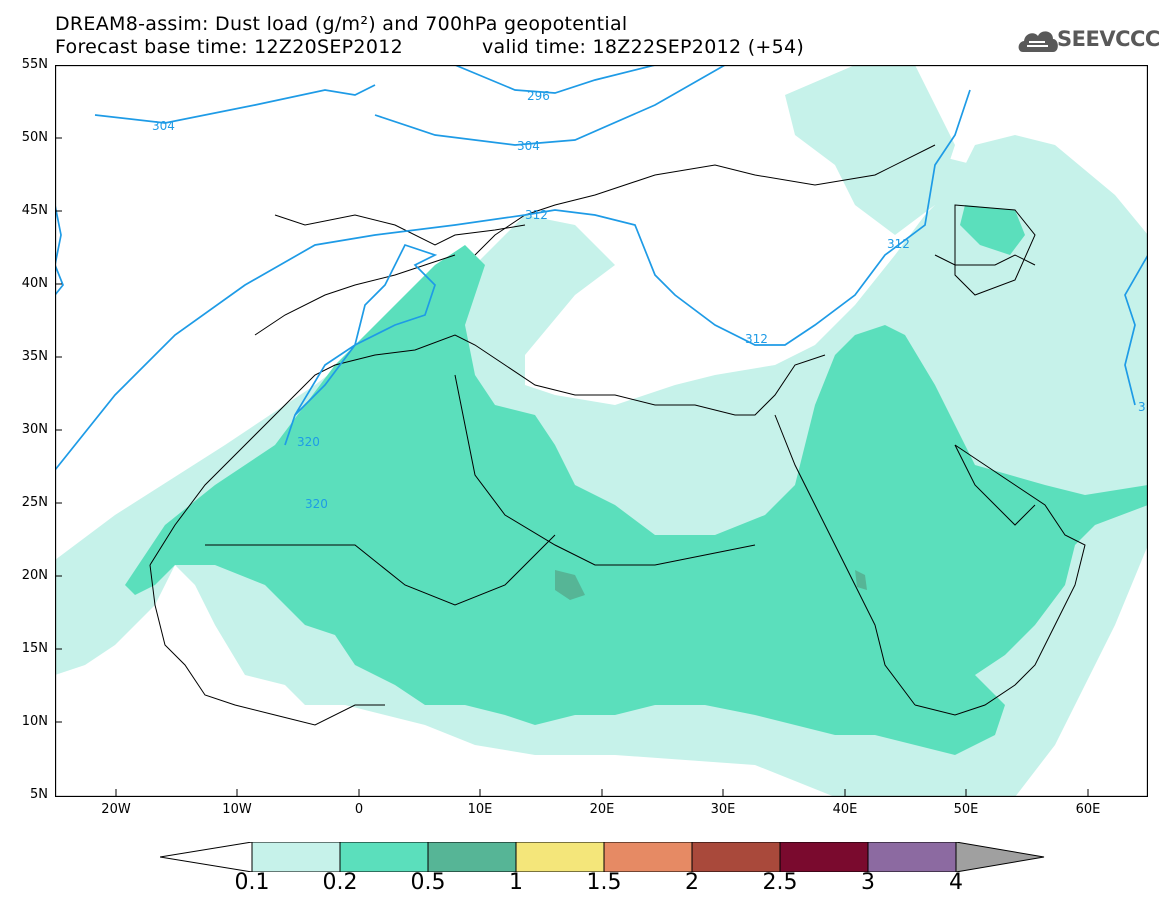 Image resolution: width=1165 pixels, height=907 pixels. I want to click on colorbar-upper-arrow, so click(1000, 857).